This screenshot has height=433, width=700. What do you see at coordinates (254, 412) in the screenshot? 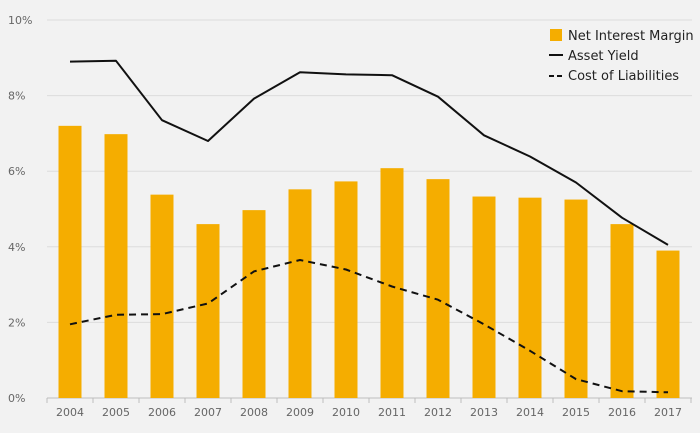
I see `x-tick-label-2008: 2008` at bounding box center [254, 412].